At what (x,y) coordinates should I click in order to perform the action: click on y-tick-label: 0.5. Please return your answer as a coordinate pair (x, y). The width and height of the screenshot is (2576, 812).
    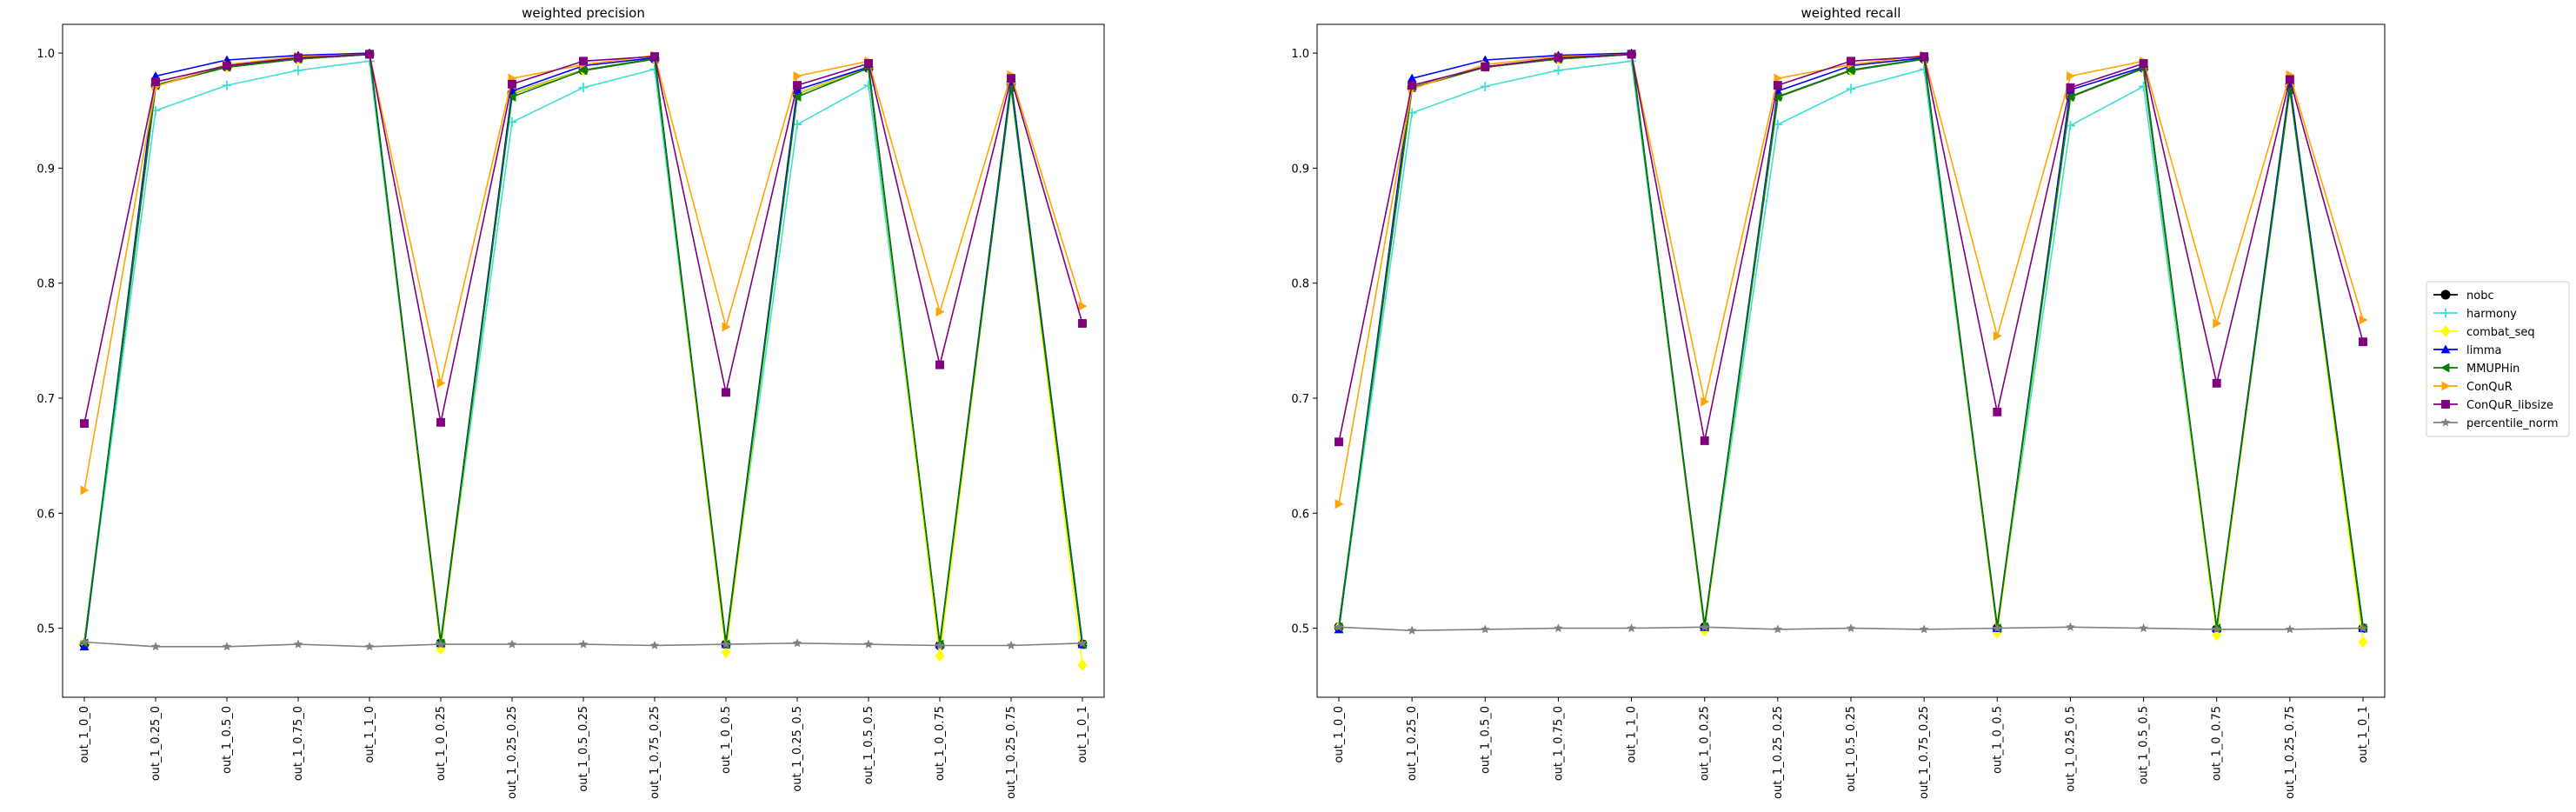
    Looking at the image, I should click on (46, 629).